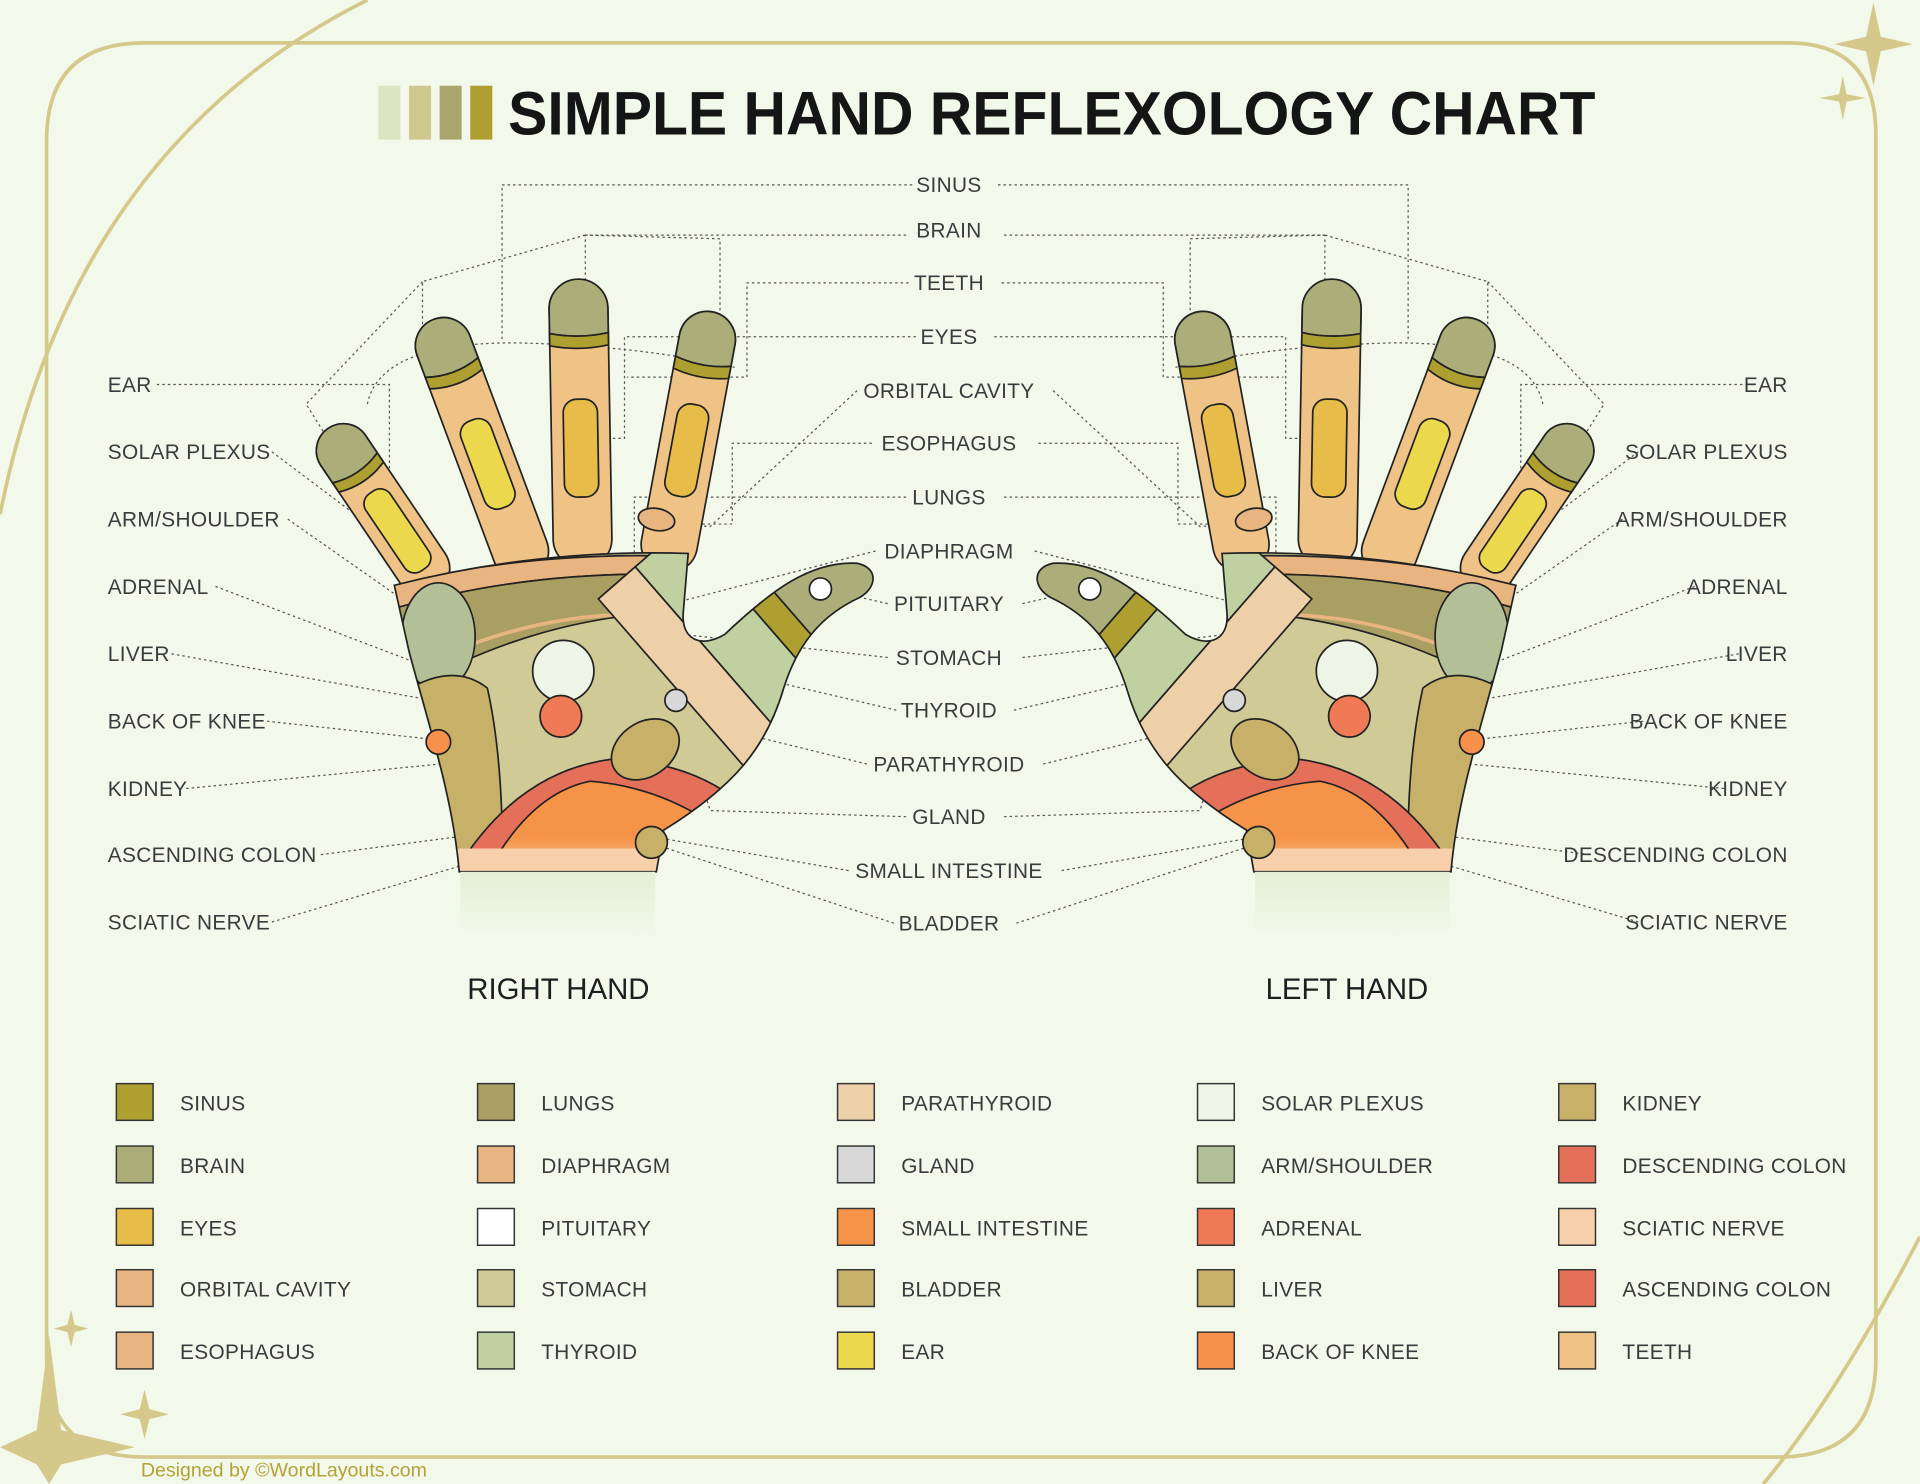 The width and height of the screenshot is (1920, 1484). What do you see at coordinates (208, 1228) in the screenshot?
I see `legend-label: EYES` at bounding box center [208, 1228].